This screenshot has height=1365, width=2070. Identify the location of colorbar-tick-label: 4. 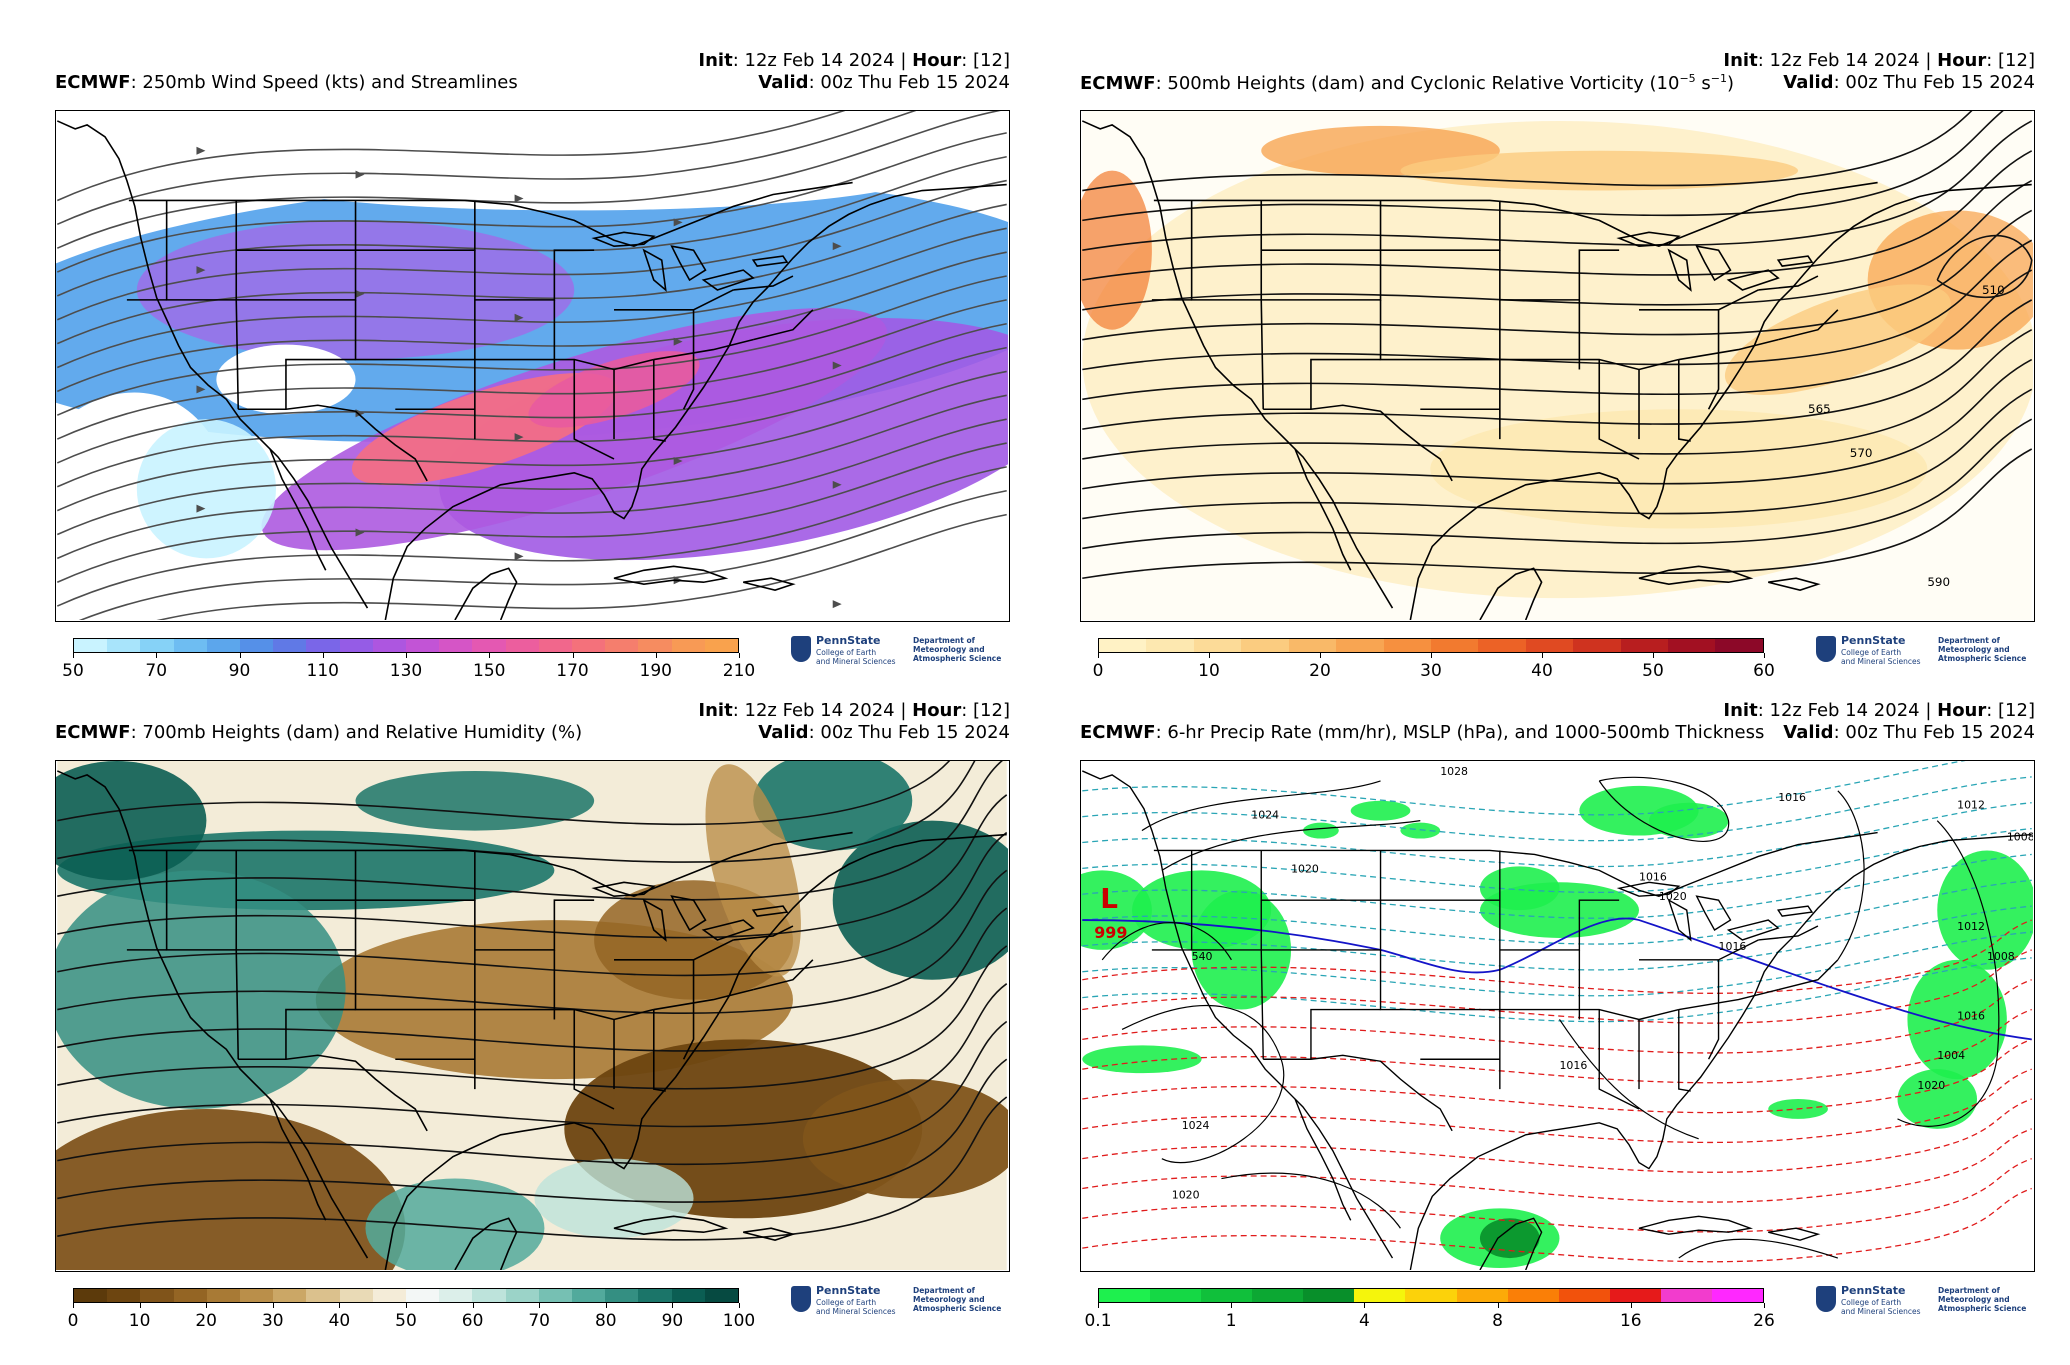
(1364, 1321).